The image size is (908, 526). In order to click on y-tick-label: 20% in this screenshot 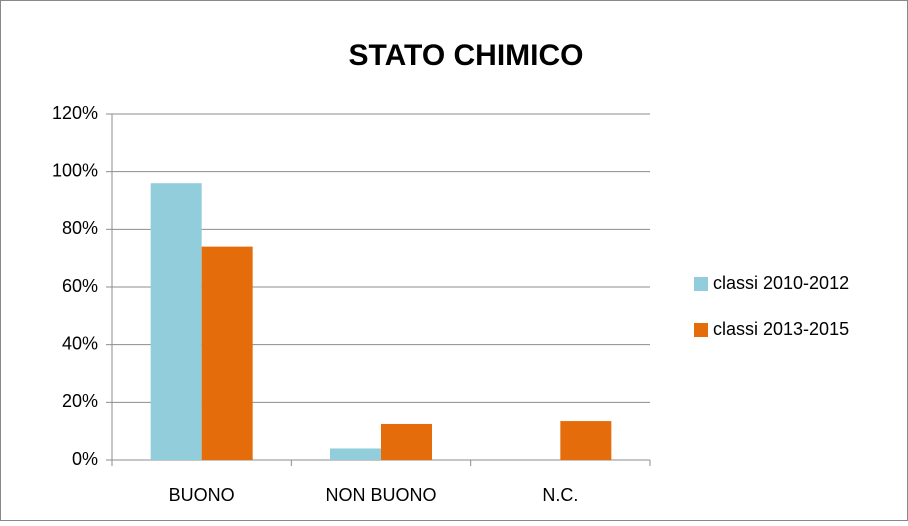, I will do `click(80, 401)`.